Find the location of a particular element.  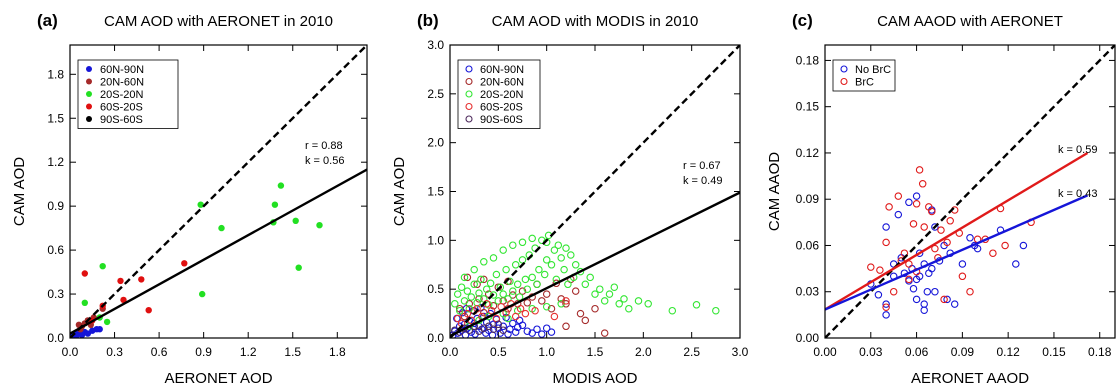

y-tick-label: 1.5 is located at coordinates (55, 118).